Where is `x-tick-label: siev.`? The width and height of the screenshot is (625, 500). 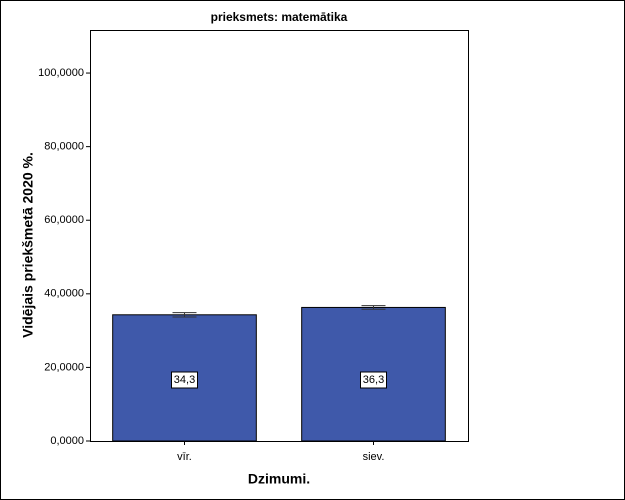
x-tick-label: siev. is located at coordinates (374, 457).